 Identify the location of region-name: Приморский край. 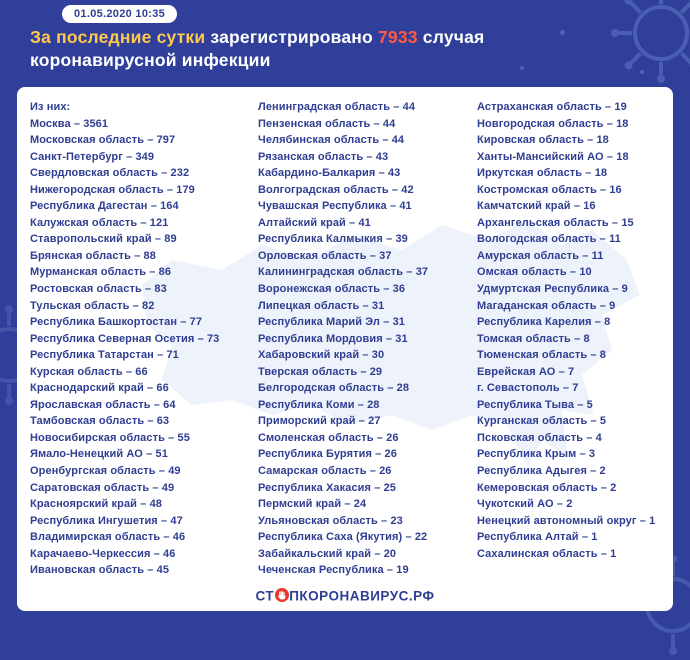
(307, 421).